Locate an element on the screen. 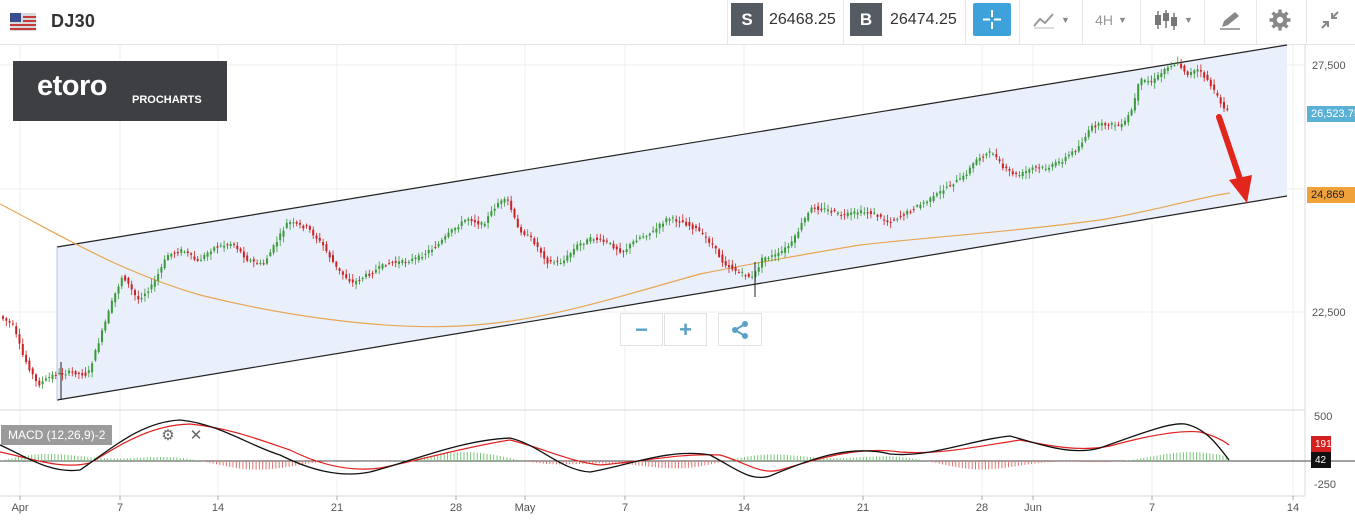 The height and width of the screenshot is (524, 1355). macd-settings-button: ⚙ is located at coordinates (168, 435).